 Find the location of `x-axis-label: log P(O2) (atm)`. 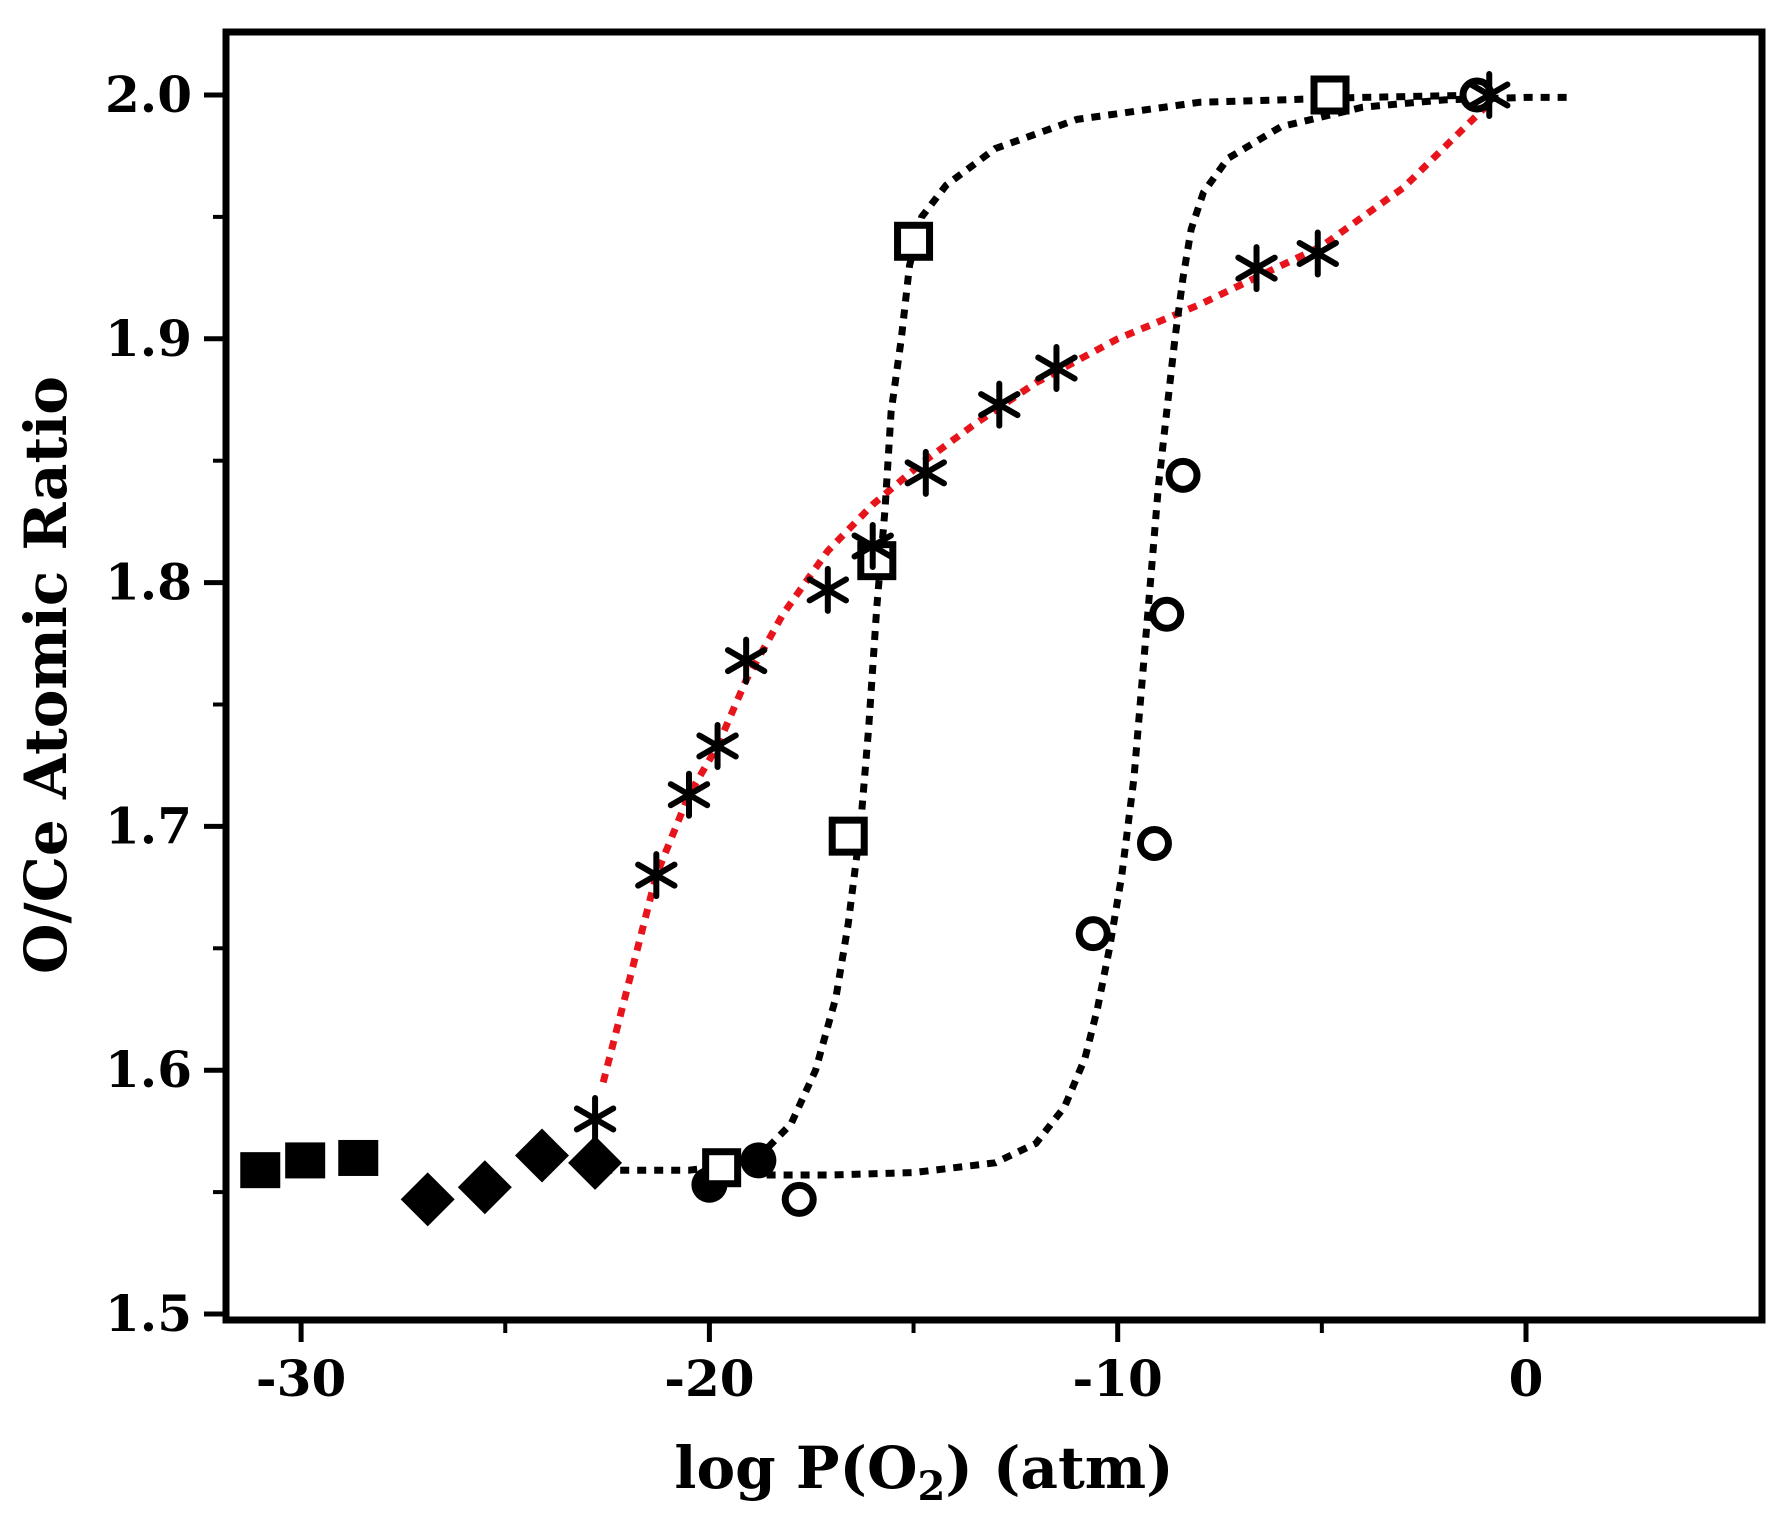

x-axis-label: log P(O2) (atm) is located at coordinates (923, 1472).